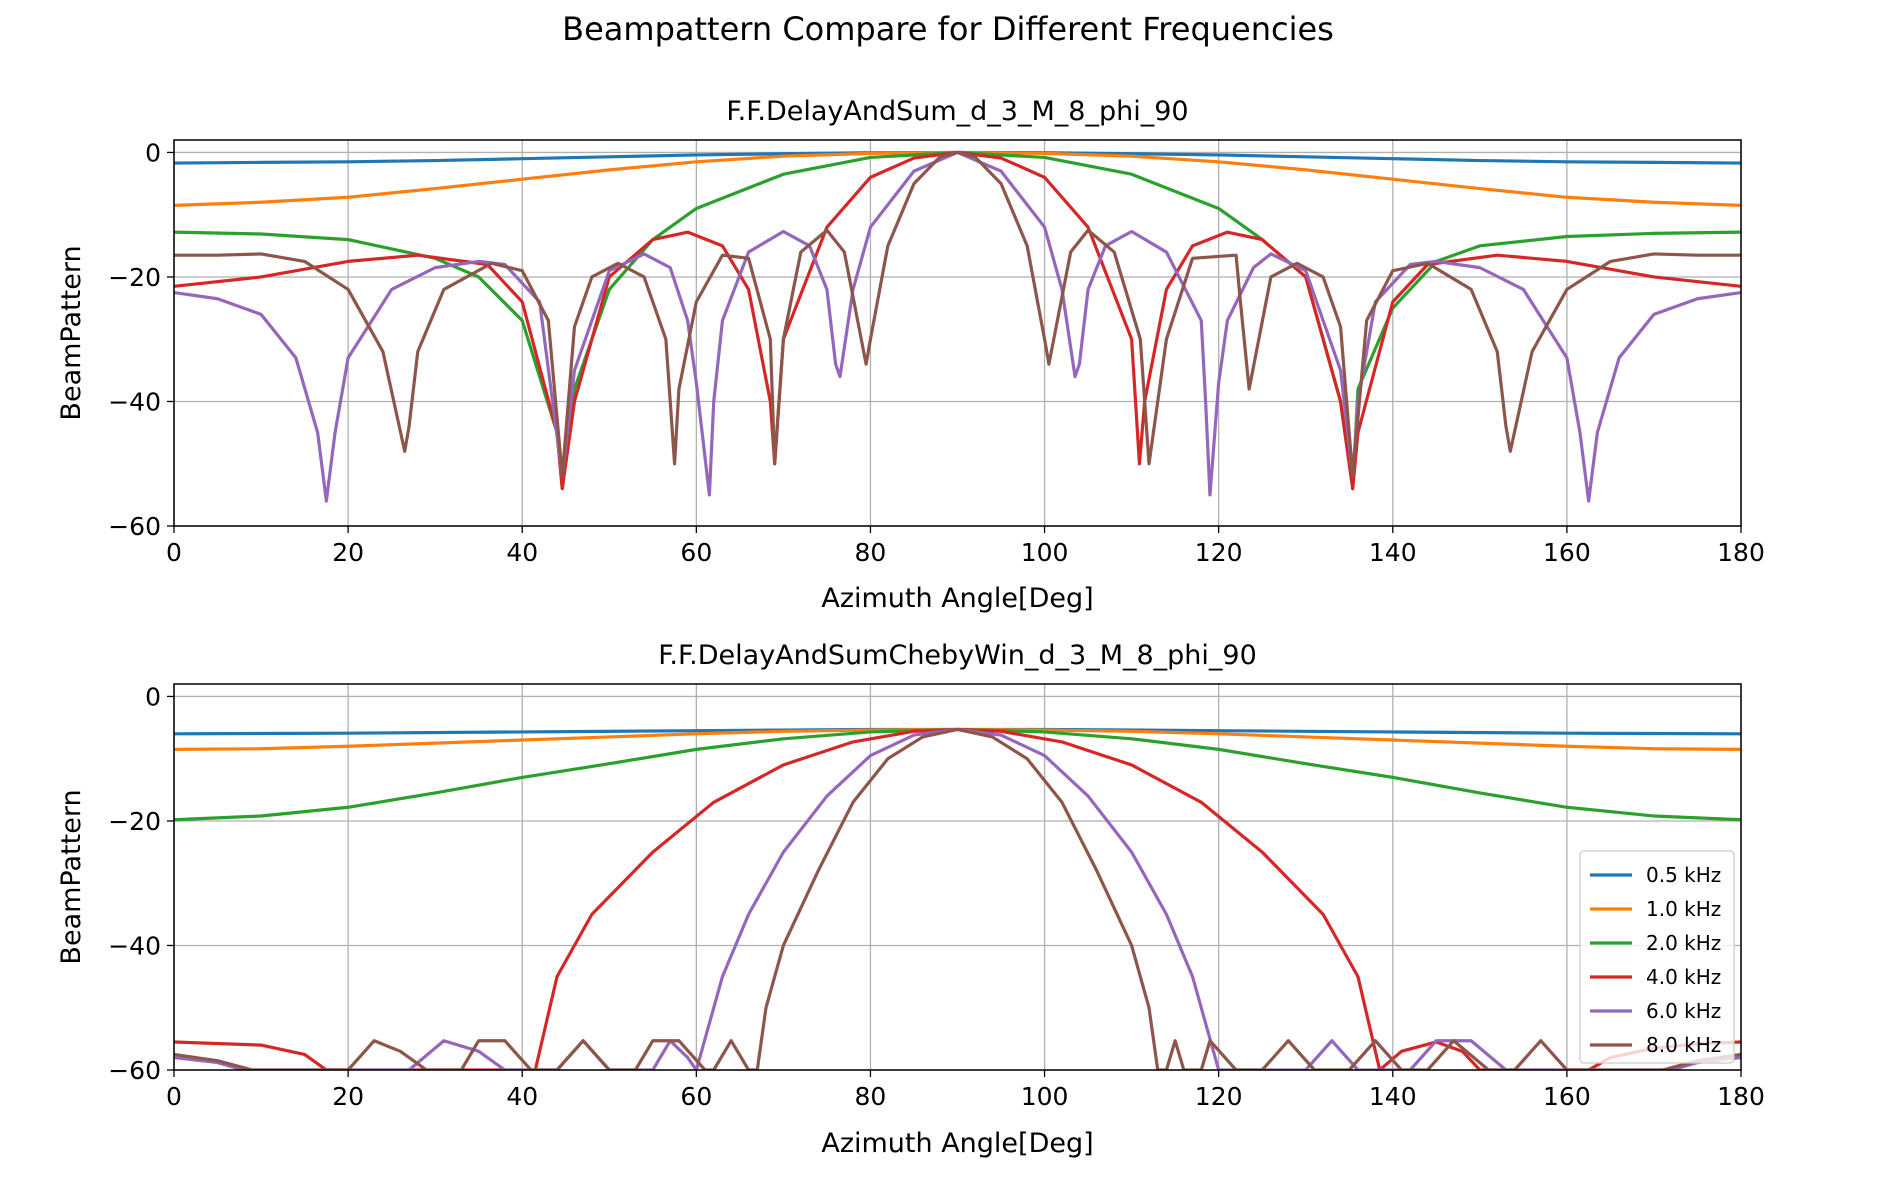 This screenshot has height=1184, width=1896. What do you see at coordinates (1683, 1045) in the screenshot?
I see `legend-label-8-0-khz: 8.0 kHz` at bounding box center [1683, 1045].